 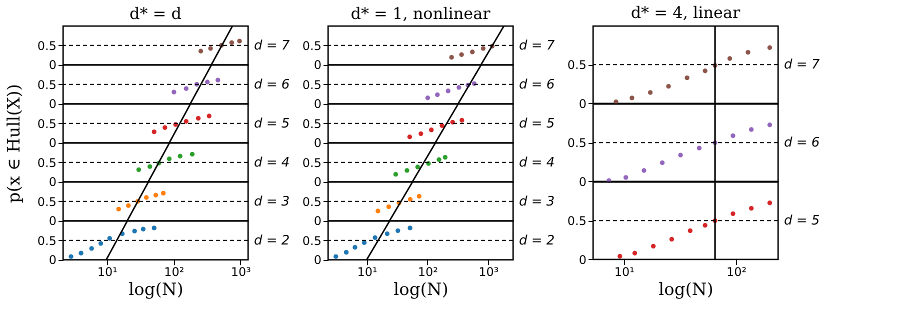 I want to click on y-axis-title: p(x ∈ Hull(X)), so click(x=14, y=144).